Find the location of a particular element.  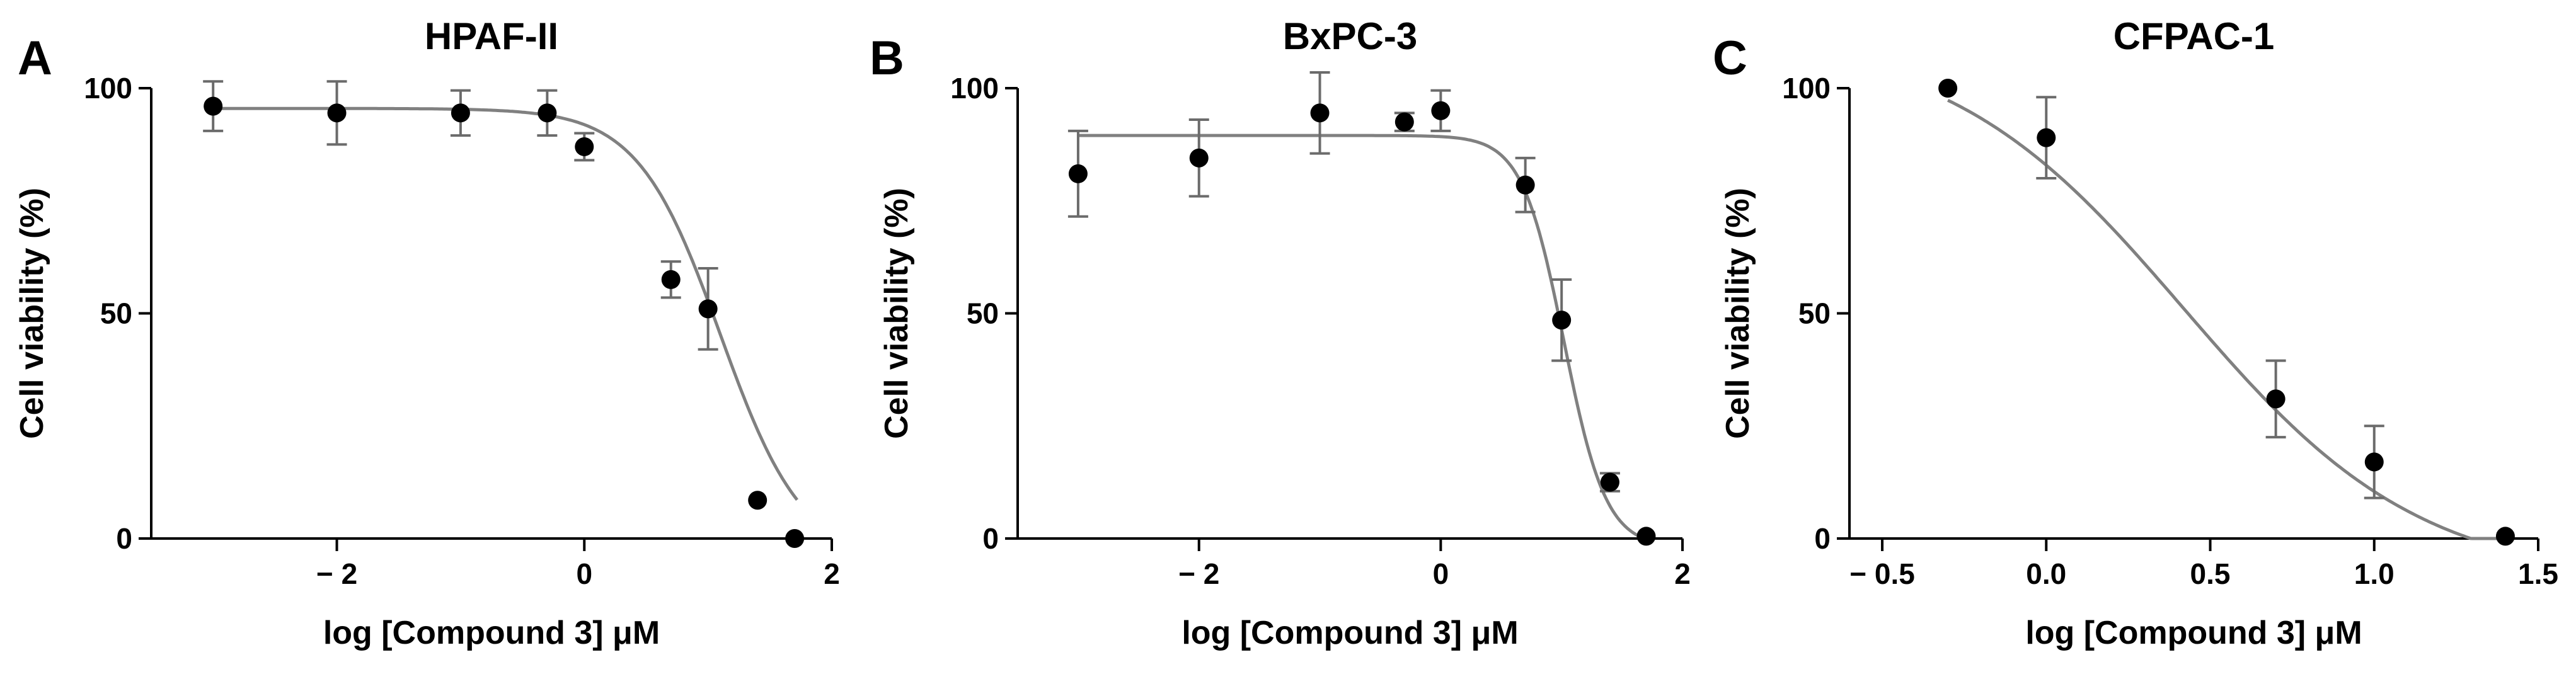

chart-title: CFPAC-1 is located at coordinates (2194, 36).